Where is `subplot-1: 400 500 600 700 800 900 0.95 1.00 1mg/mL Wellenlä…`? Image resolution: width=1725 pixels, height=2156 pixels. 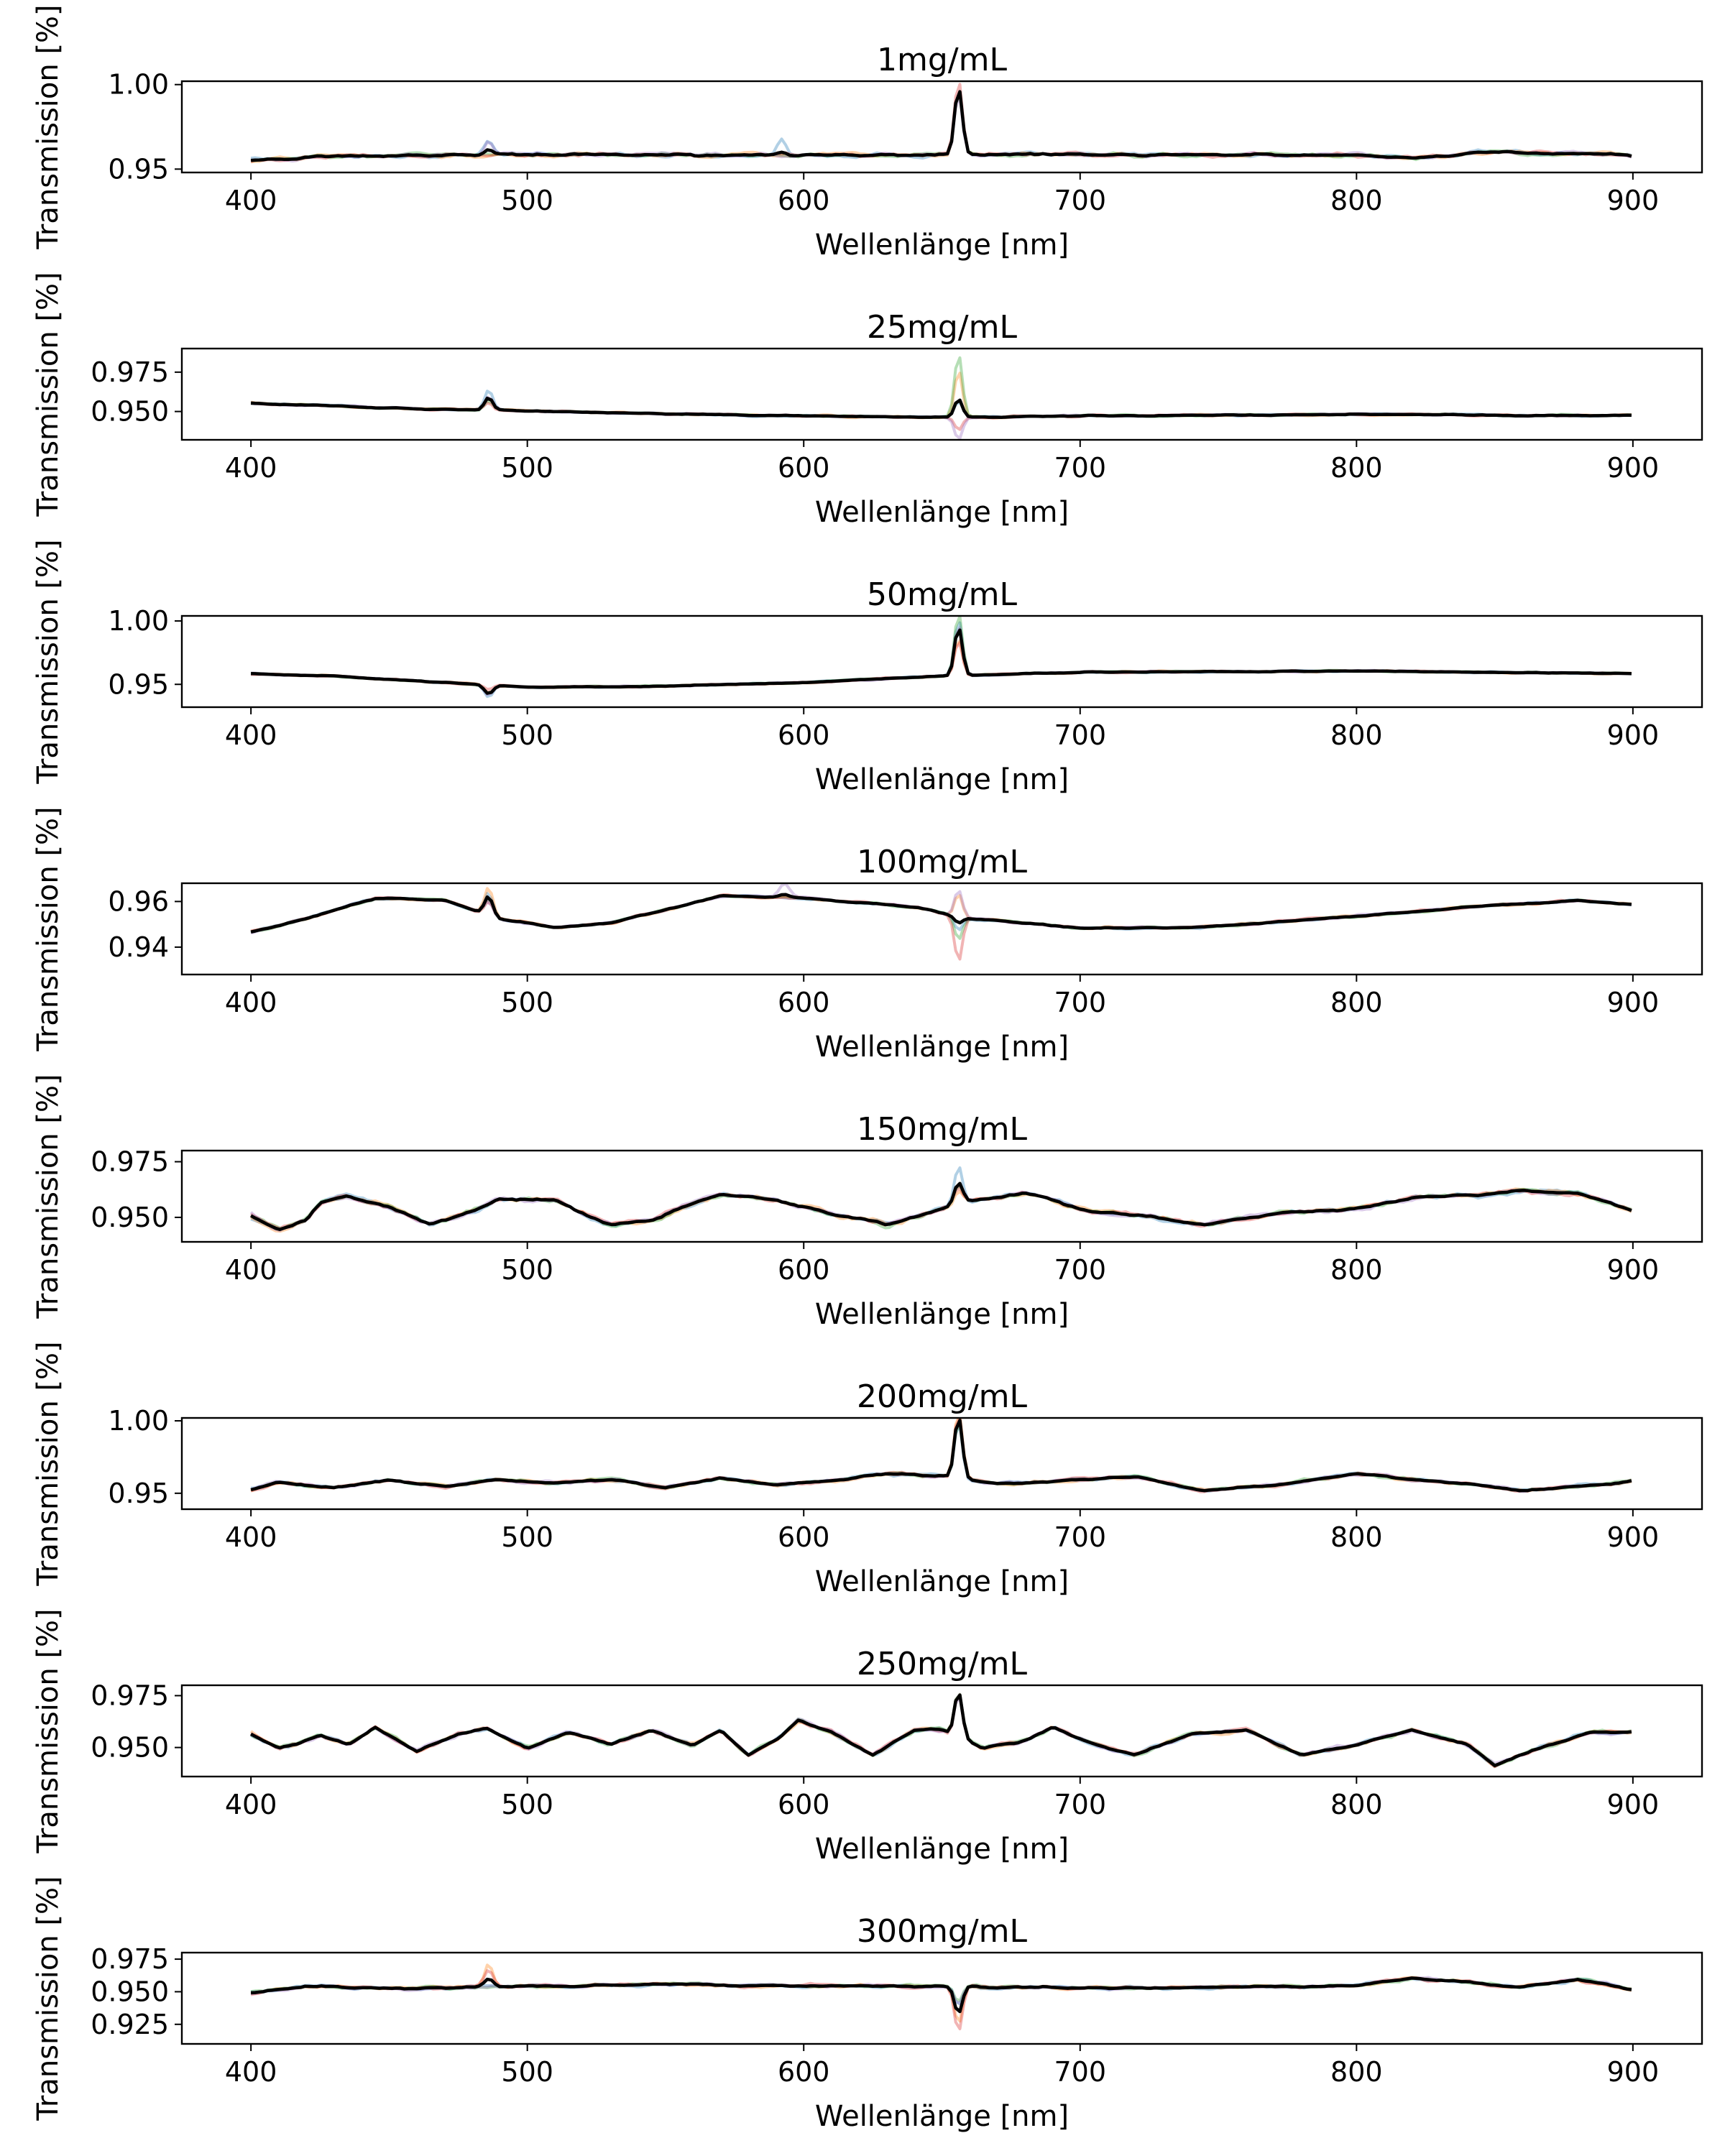
subplot-1: 400 500 600 700 800 900 0.95 1.00 1mg/mL Wellenlä… is located at coordinates (867, 133).